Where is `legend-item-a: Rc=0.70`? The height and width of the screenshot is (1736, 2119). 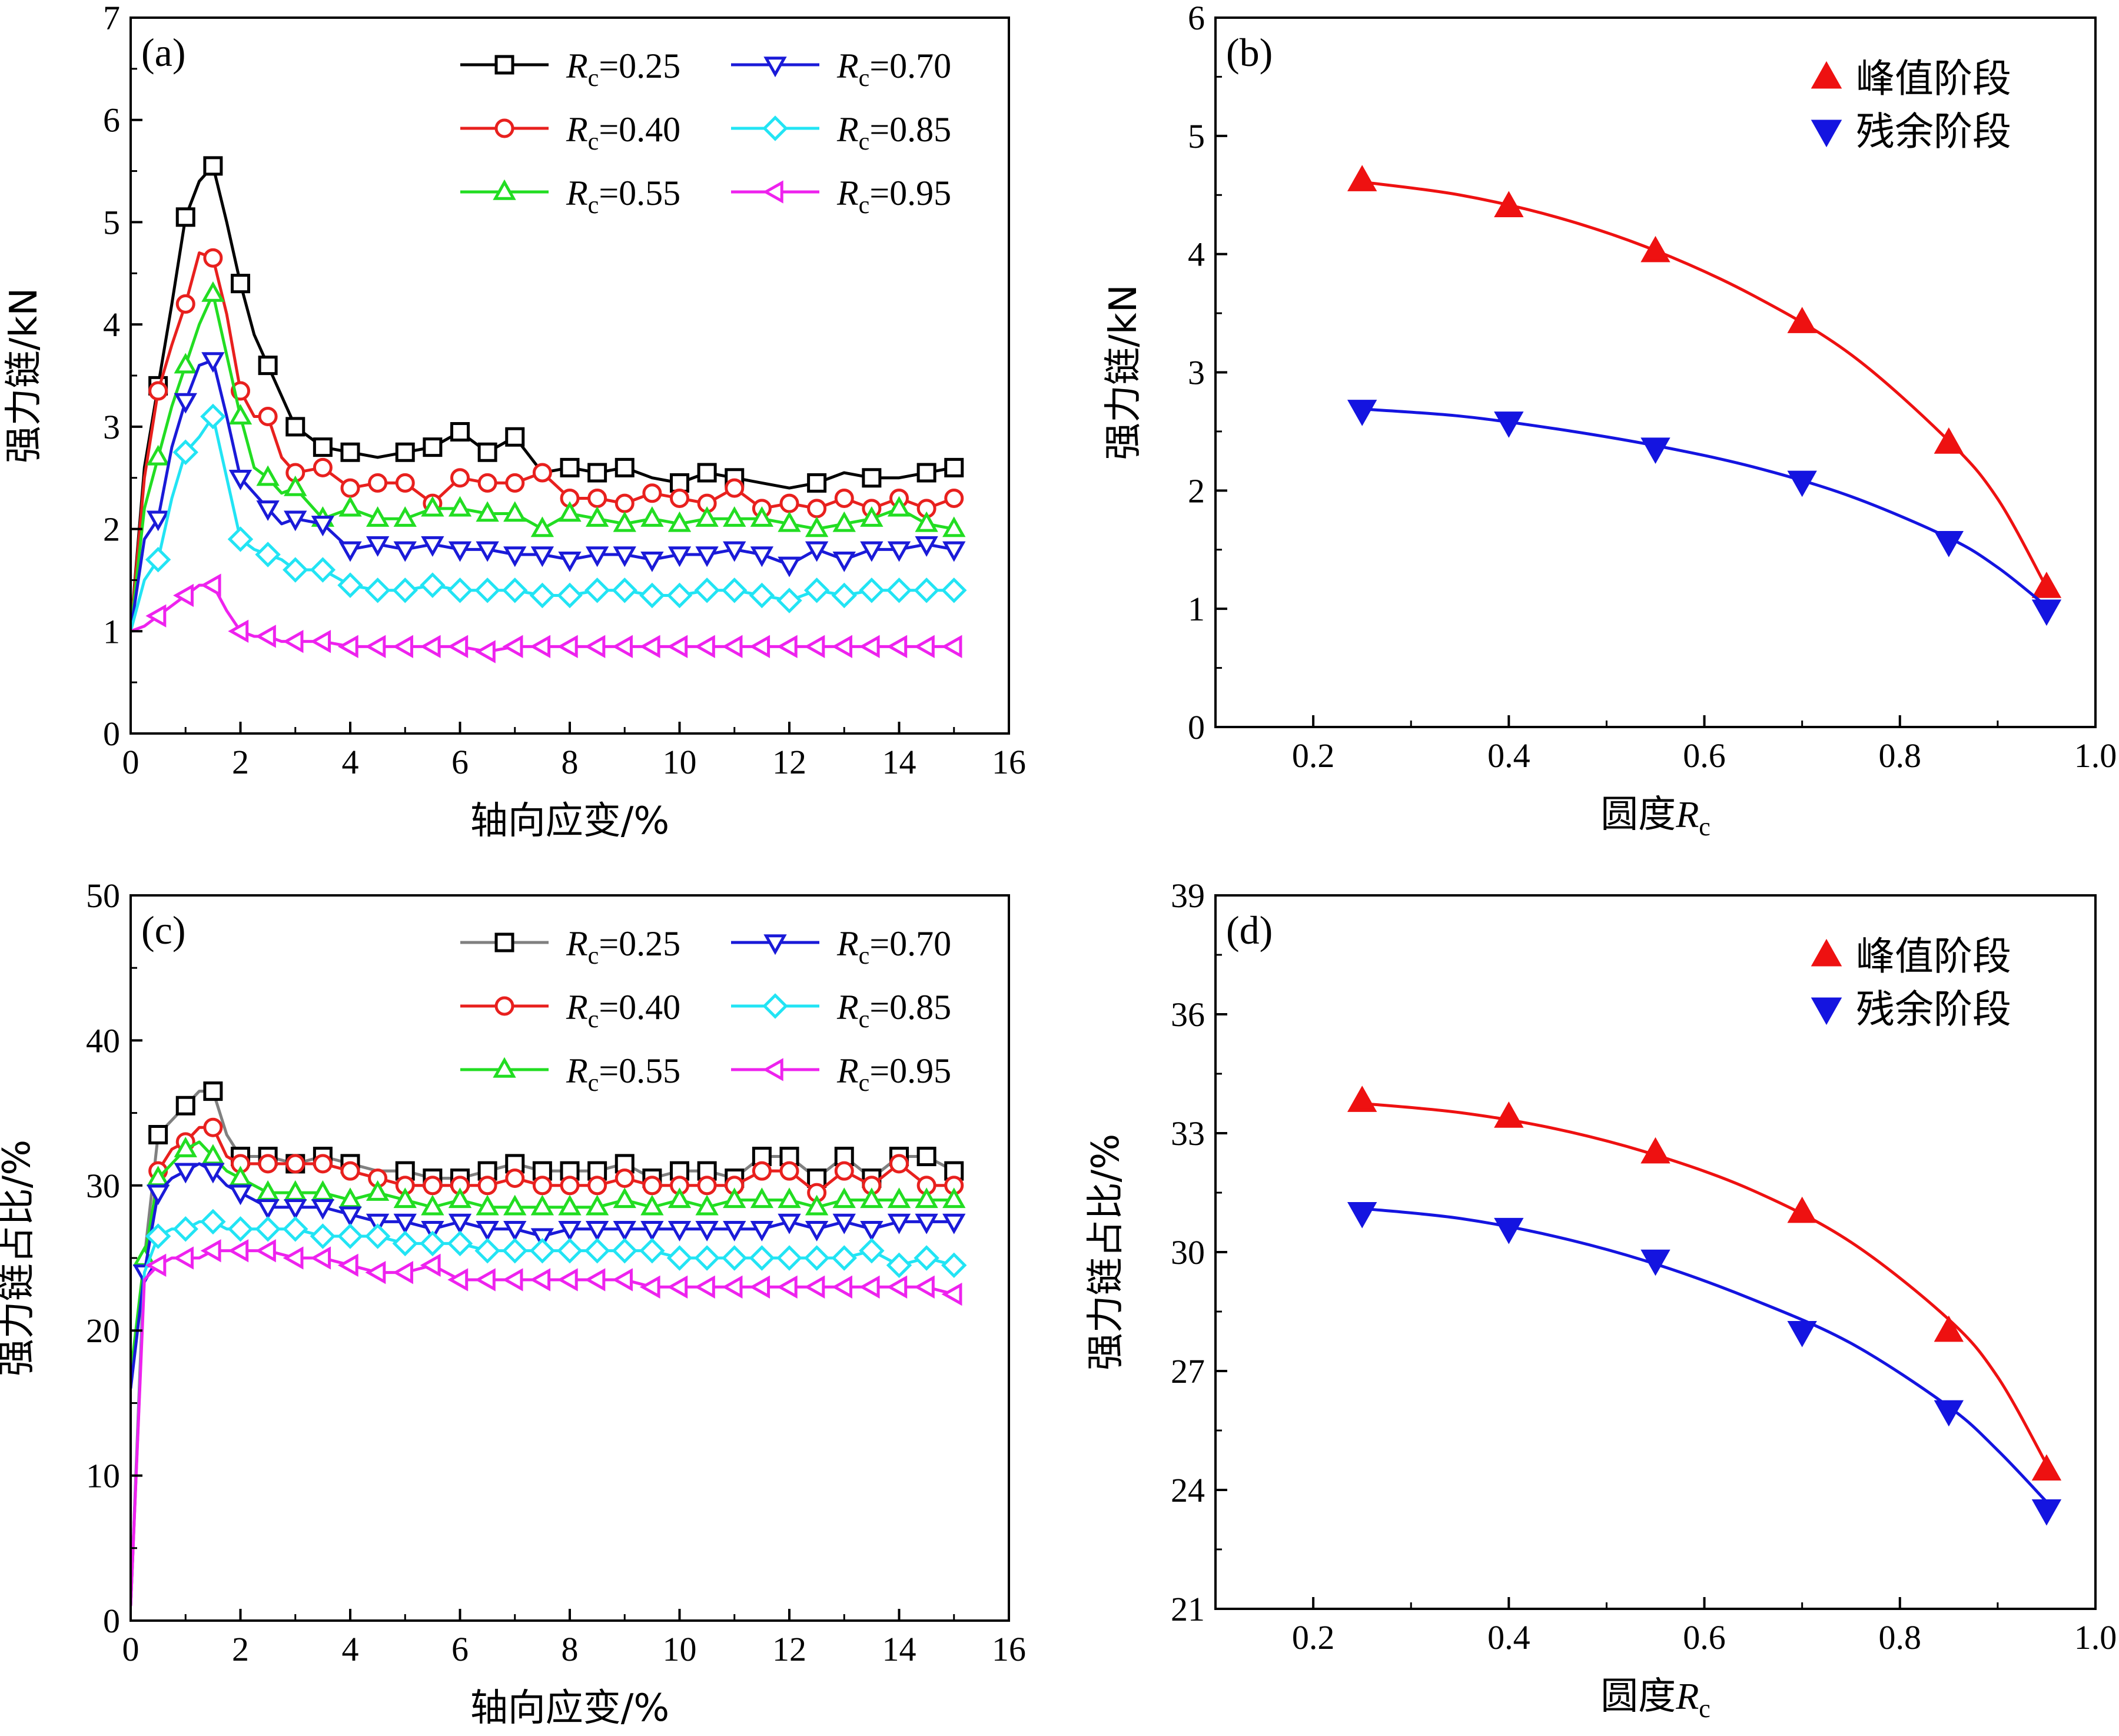 legend-item-a: Rc=0.70 is located at coordinates (841, 69).